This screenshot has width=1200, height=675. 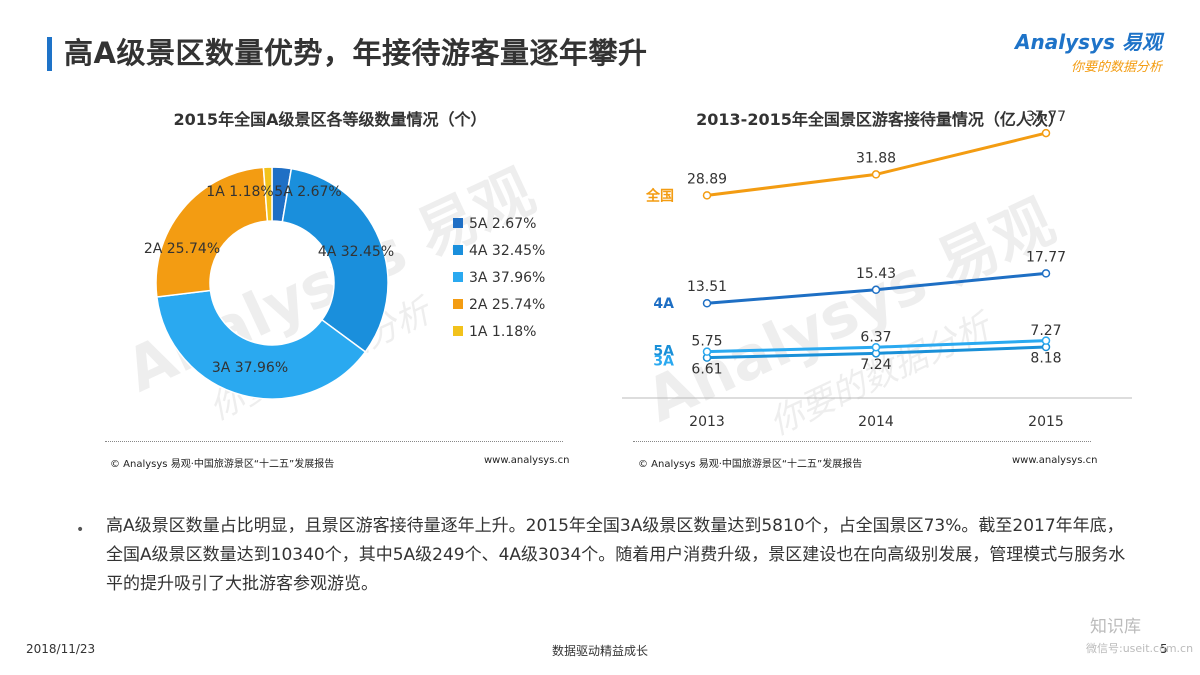 I want to click on donut-label-3a: 3A 37.96%, so click(x=250, y=368).